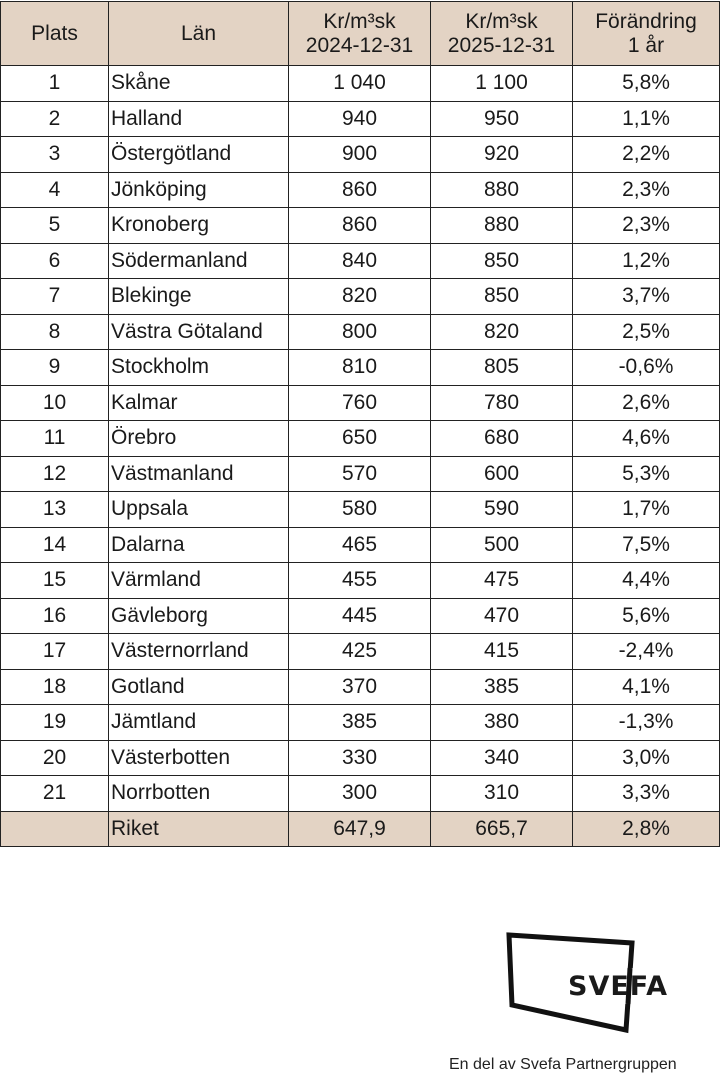 This screenshot has width=720, height=1088. What do you see at coordinates (198, 118) in the screenshot?
I see `cell-lan: Halland` at bounding box center [198, 118].